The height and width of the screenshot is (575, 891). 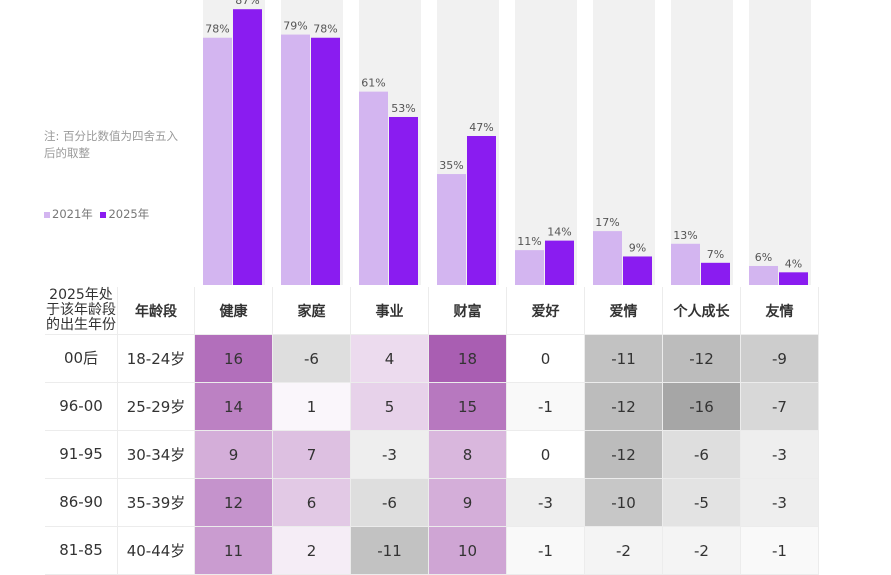 I want to click on data-label: 4%, so click(x=793, y=263).